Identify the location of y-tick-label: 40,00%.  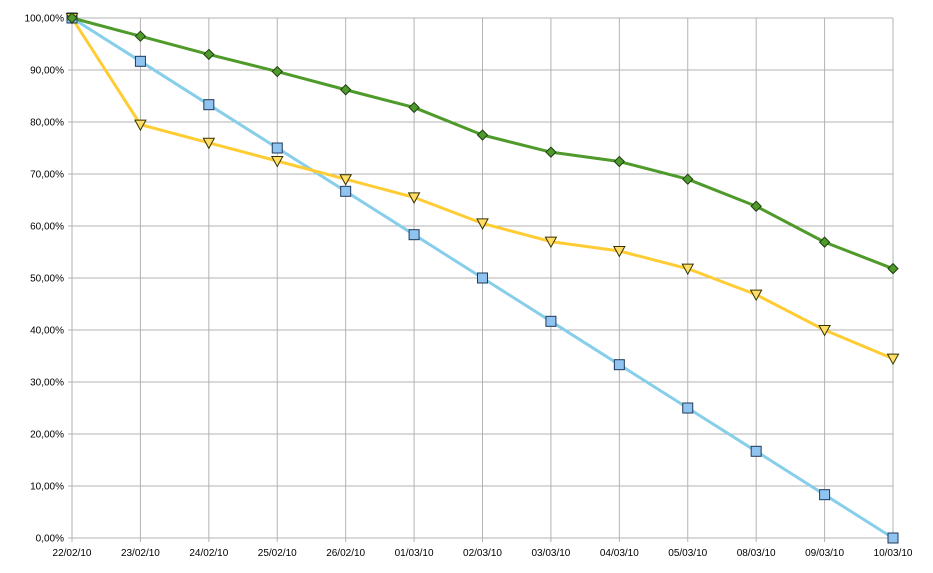
(47, 331).